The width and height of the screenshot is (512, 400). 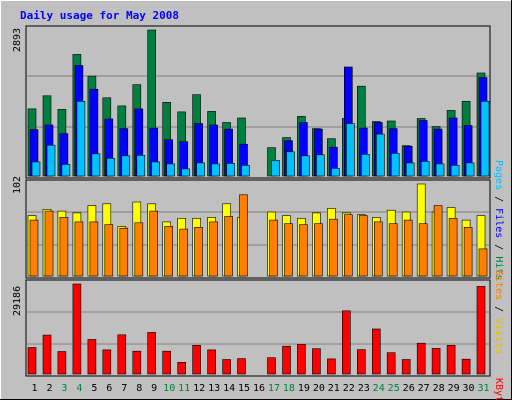 I want to click on day-label-25: 25, so click(x=394, y=388).